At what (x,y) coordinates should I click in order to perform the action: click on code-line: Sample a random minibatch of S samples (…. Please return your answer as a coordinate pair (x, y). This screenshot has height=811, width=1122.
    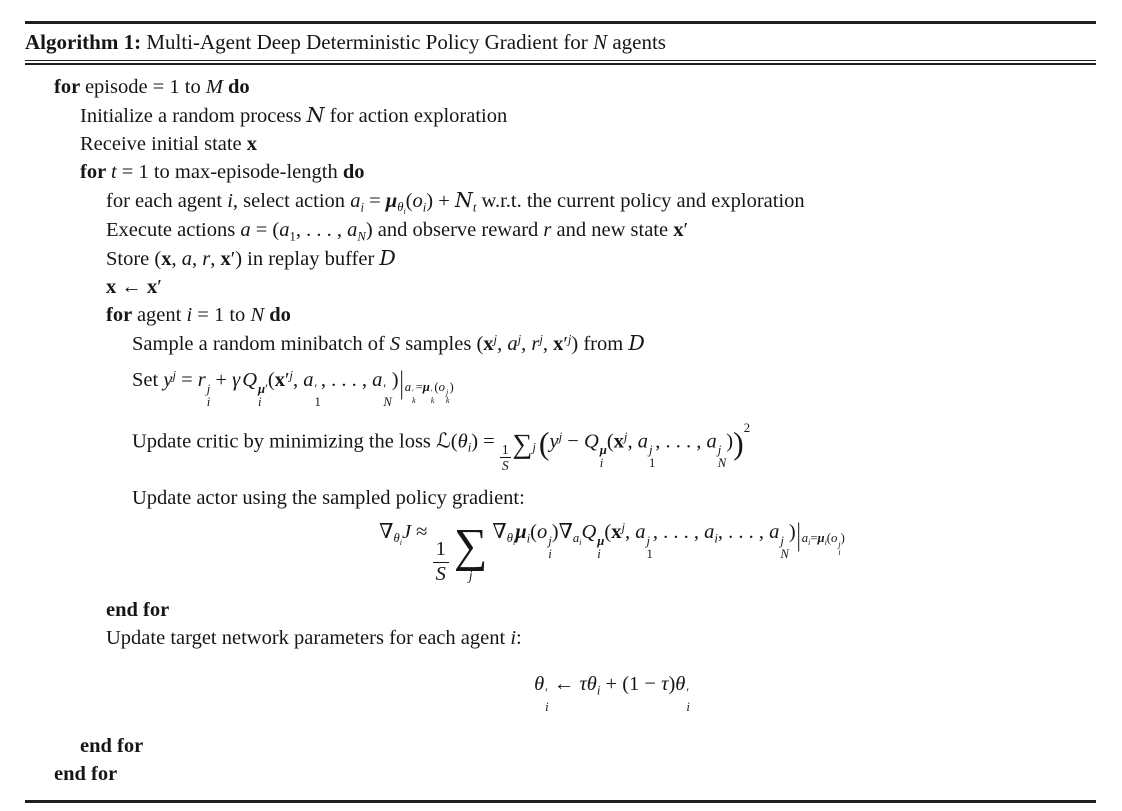
    Looking at the image, I should click on (388, 343).